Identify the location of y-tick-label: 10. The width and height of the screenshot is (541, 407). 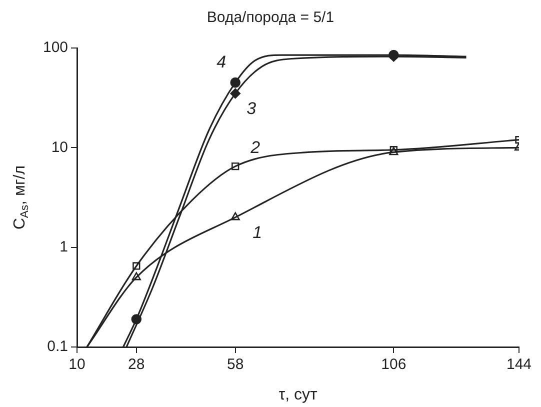
(59, 147).